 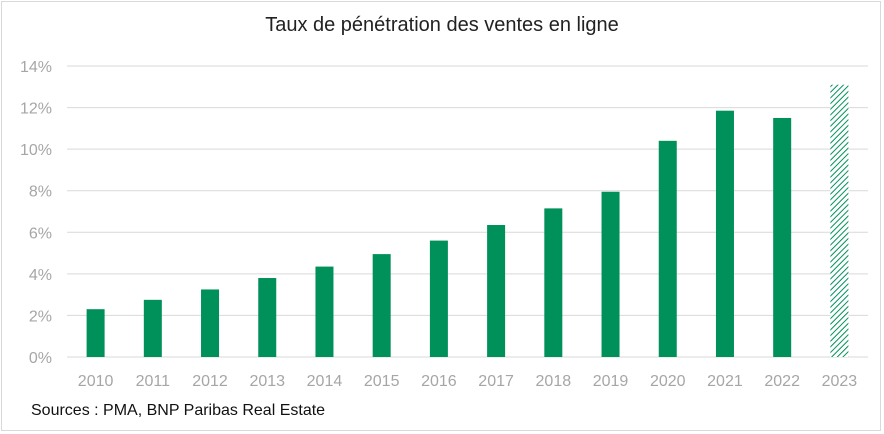 What do you see at coordinates (36, 150) in the screenshot?
I see `y-tick-label: 10%` at bounding box center [36, 150].